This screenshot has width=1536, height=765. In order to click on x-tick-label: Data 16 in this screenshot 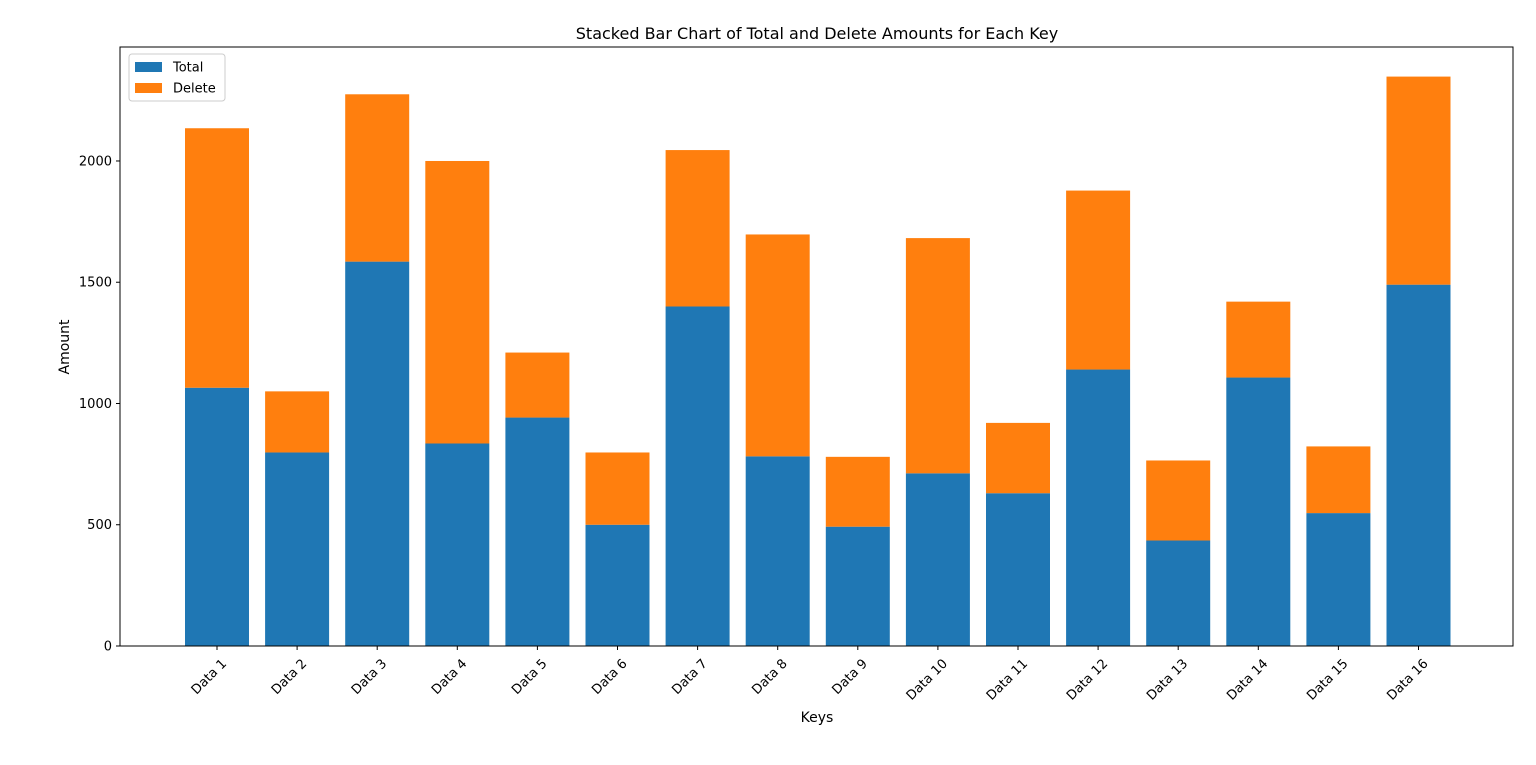, I will do `click(1407, 679)`.